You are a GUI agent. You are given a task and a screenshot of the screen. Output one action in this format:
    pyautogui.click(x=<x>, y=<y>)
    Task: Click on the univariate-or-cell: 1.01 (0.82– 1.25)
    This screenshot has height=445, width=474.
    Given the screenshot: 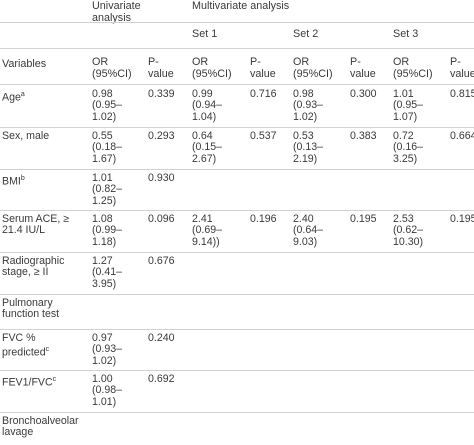 What is the action you would take?
    pyautogui.click(x=107, y=189)
    